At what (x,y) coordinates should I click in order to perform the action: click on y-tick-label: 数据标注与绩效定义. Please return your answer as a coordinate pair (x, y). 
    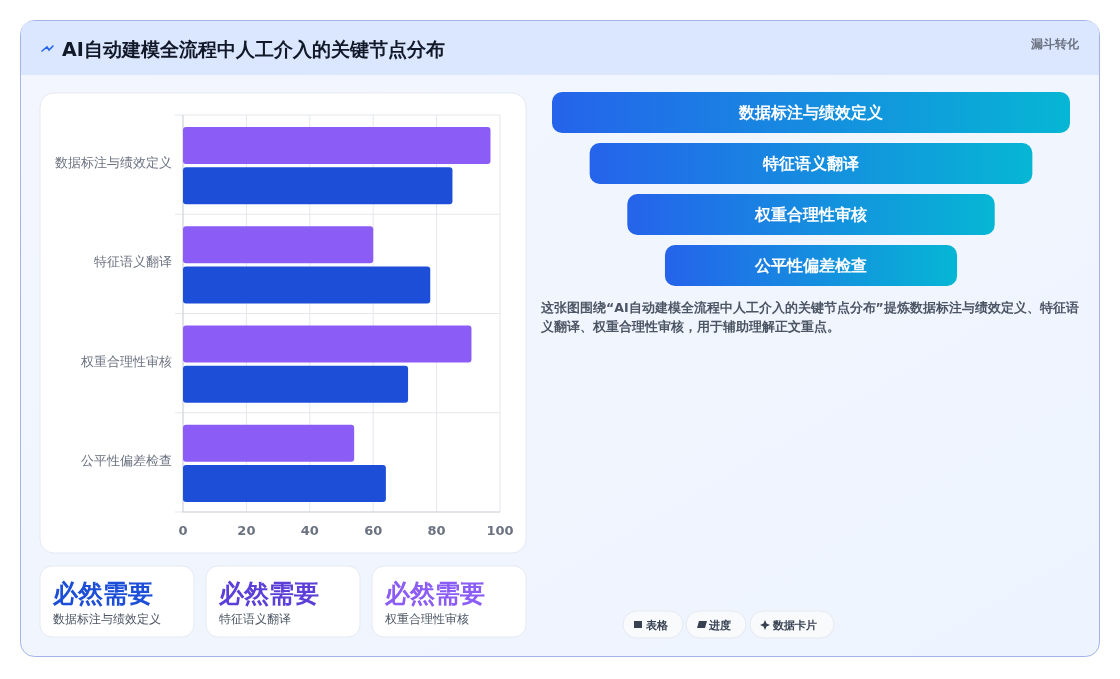
    Looking at the image, I should click on (113, 163).